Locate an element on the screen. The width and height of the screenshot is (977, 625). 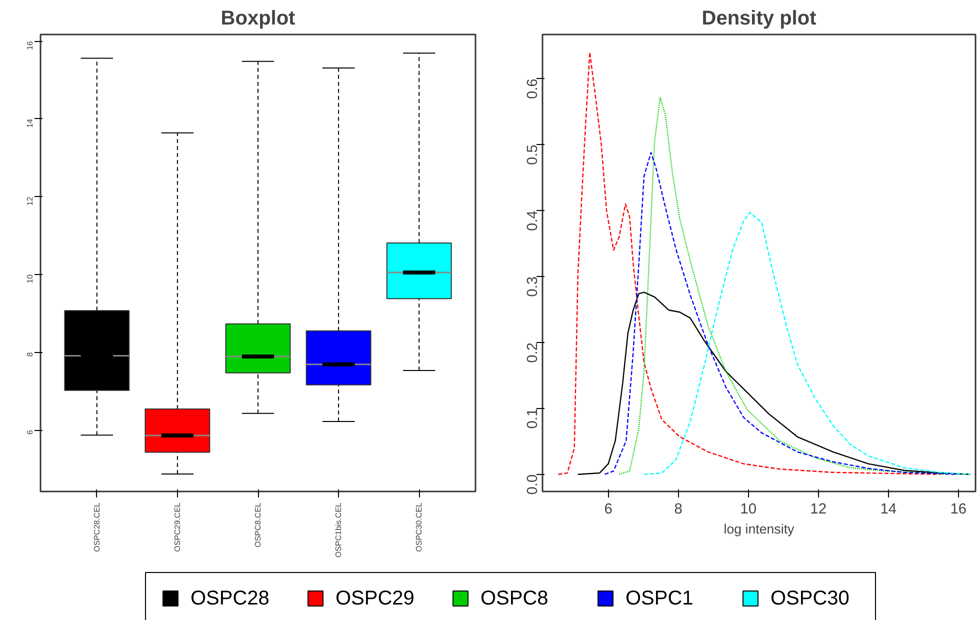
y-tick-label: 10 is located at coordinates (30, 279).